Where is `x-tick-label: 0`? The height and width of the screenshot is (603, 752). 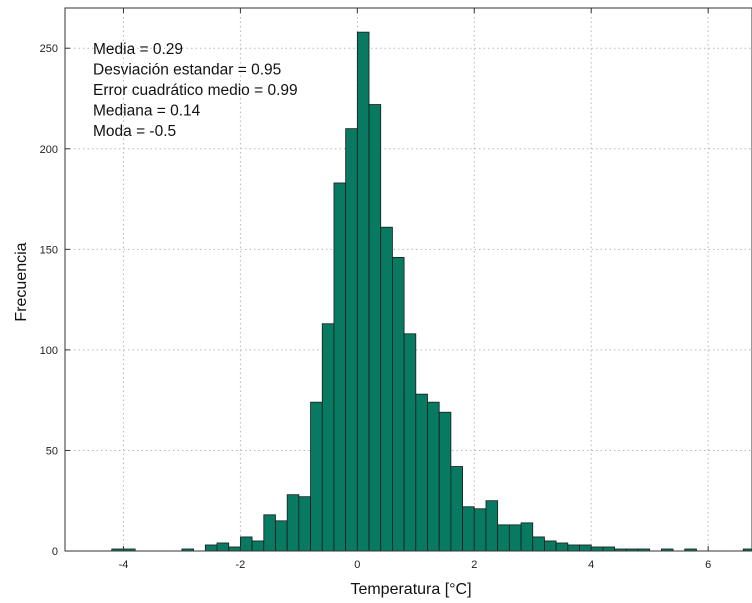 x-tick-label: 0 is located at coordinates (357, 565).